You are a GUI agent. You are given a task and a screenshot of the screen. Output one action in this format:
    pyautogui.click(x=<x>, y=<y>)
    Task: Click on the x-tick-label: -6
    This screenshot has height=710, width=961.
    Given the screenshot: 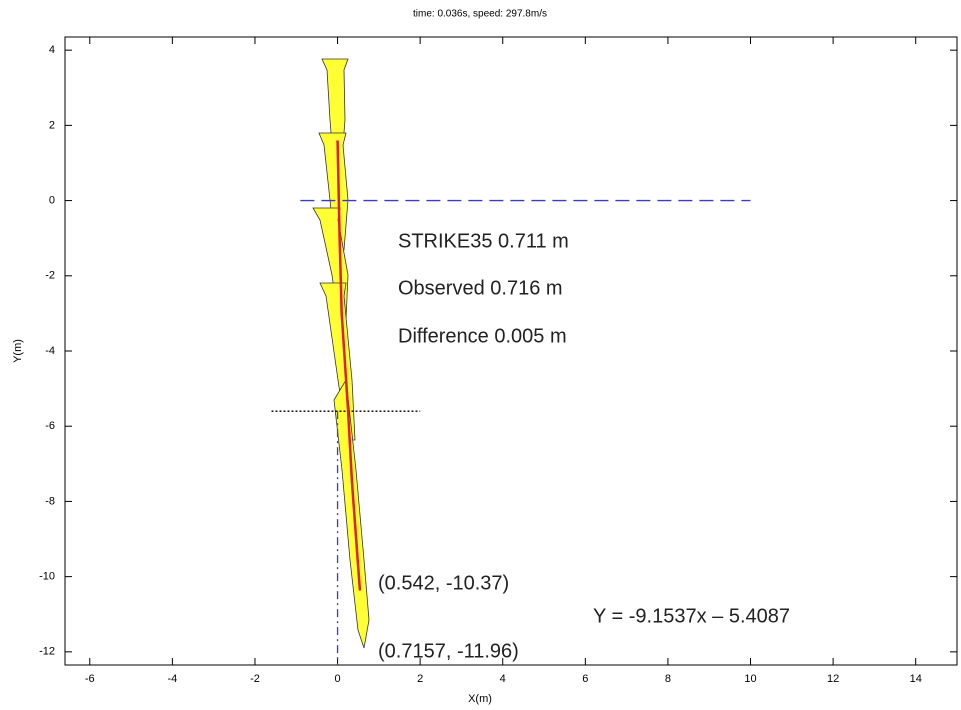 What is the action you would take?
    pyautogui.click(x=90, y=679)
    